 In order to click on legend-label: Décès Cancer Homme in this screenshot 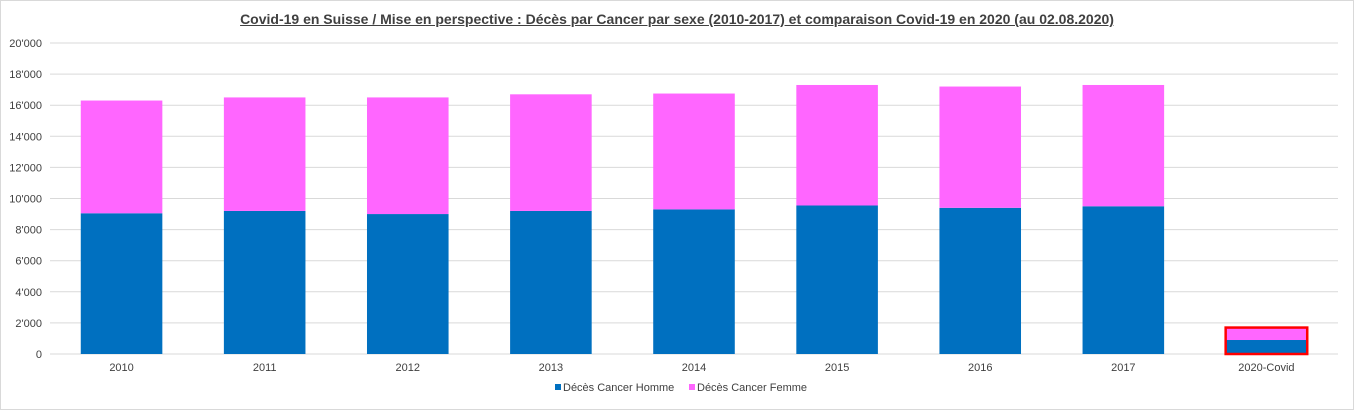, I will do `click(618, 388)`.